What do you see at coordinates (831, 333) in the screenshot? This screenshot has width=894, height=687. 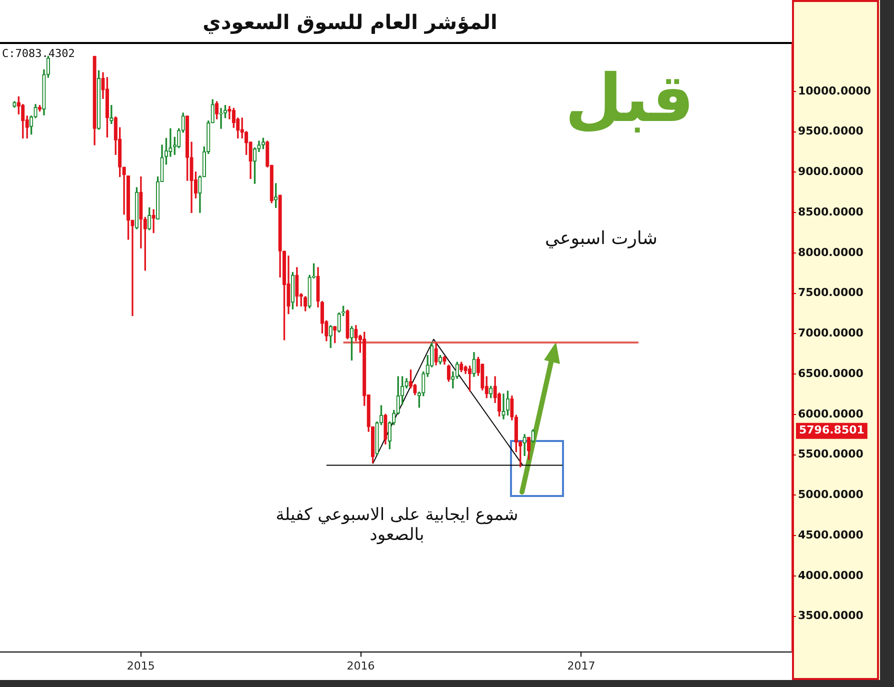 I see `y-tick-label: 7000.0000` at bounding box center [831, 333].